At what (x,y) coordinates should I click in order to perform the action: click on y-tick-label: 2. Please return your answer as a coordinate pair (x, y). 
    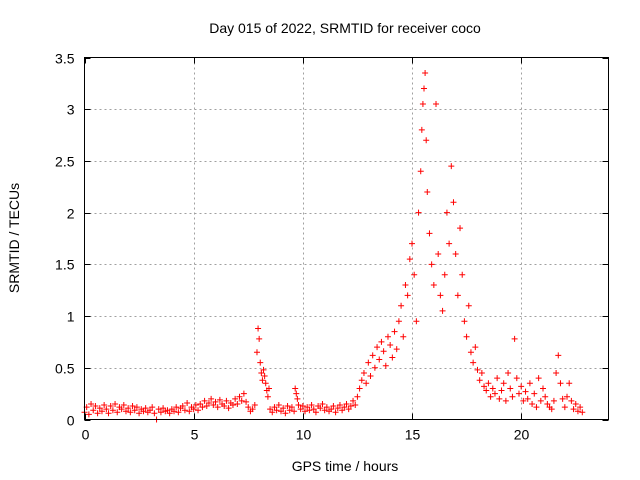
    Looking at the image, I should click on (71, 214).